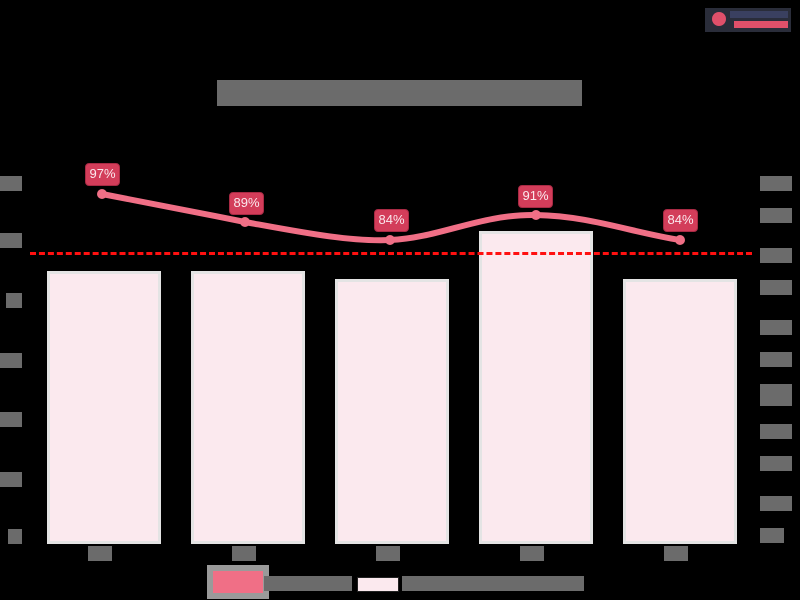  I want to click on left-axis-tick: 83%, so click(11, 240).